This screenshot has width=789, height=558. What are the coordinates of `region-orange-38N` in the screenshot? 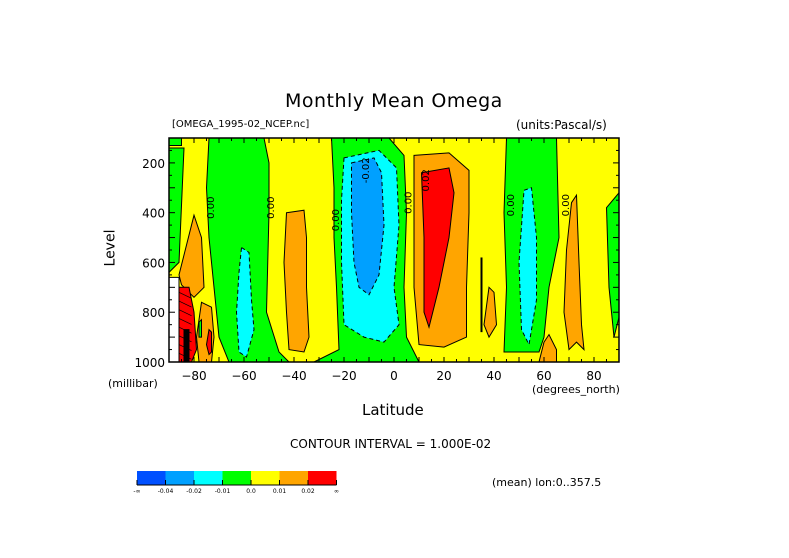 It's located at (490, 312).